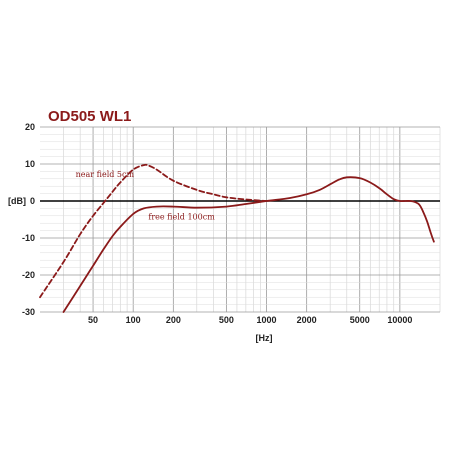 This screenshot has height=450, width=450. What do you see at coordinates (399, 320) in the screenshot?
I see `x-tick-label: 10000` at bounding box center [399, 320].